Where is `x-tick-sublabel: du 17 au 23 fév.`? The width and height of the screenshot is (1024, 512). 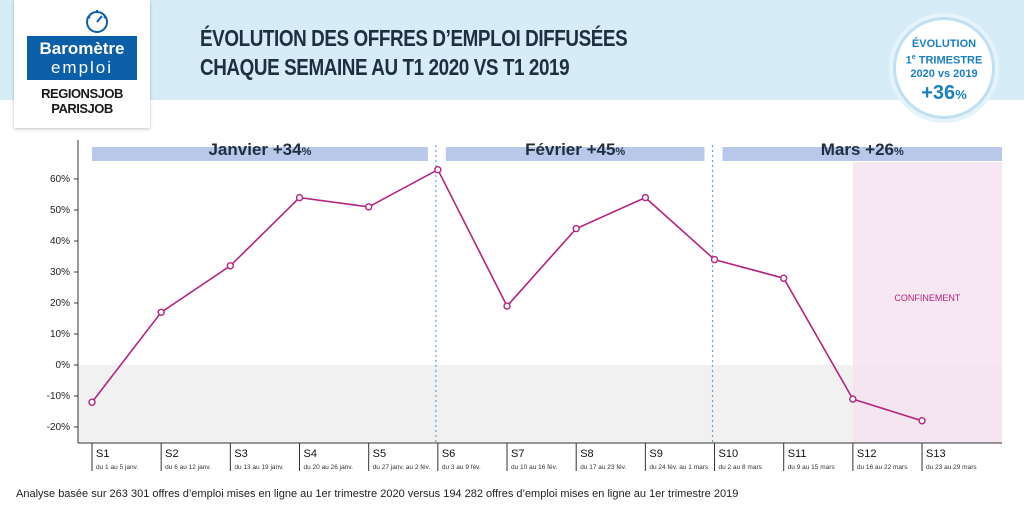
x-tick-sublabel: du 17 au 23 fév. is located at coordinates (603, 467).